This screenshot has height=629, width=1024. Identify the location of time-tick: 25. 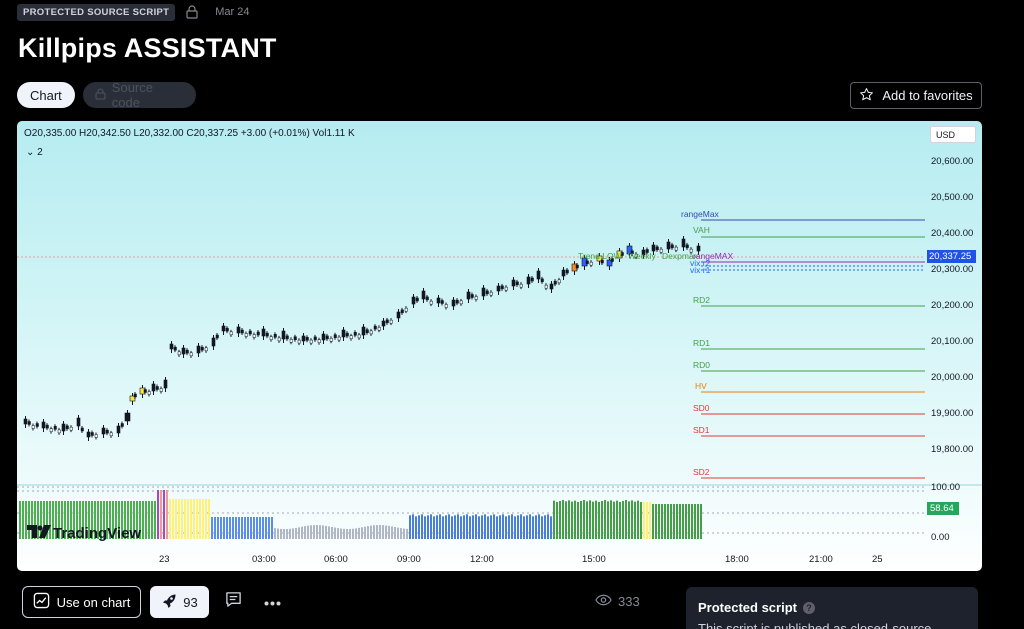
(877, 559).